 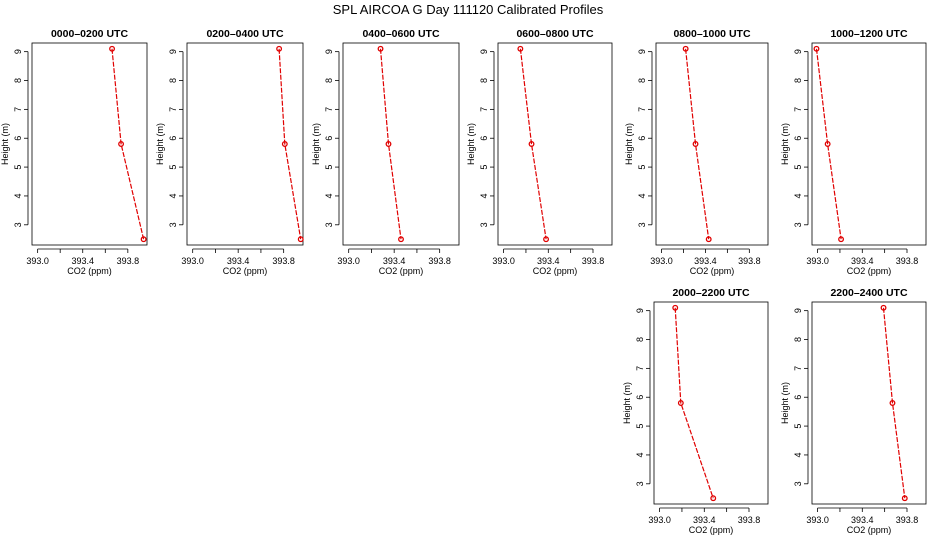 What do you see at coordinates (400, 34) in the screenshot?
I see `panel-title: 0400–0600 UTC` at bounding box center [400, 34].